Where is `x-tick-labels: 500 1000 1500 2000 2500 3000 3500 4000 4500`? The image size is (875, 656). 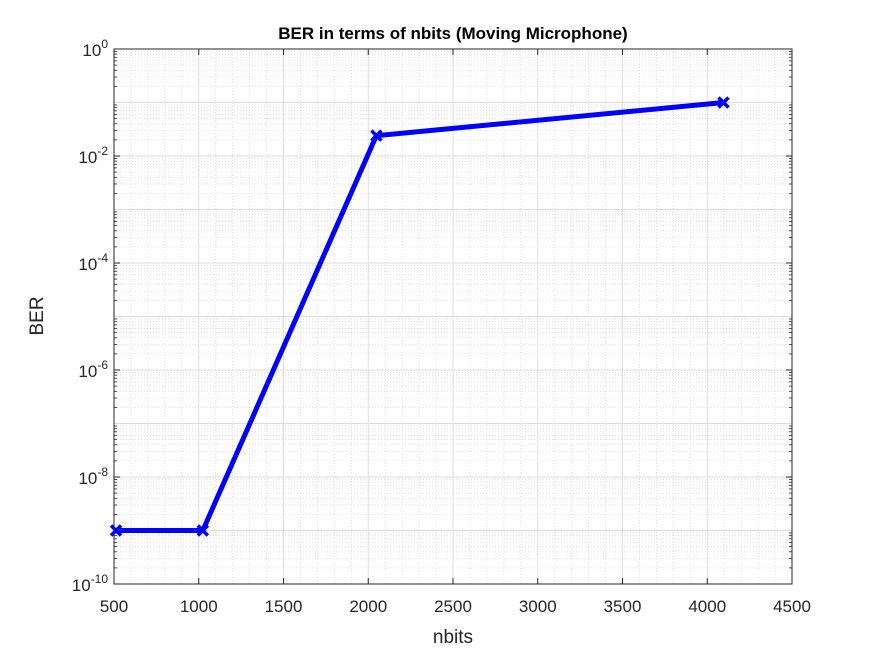 x-tick-labels: 500 1000 1500 2000 2500 3000 3500 4000 4500 is located at coordinates (455, 606).